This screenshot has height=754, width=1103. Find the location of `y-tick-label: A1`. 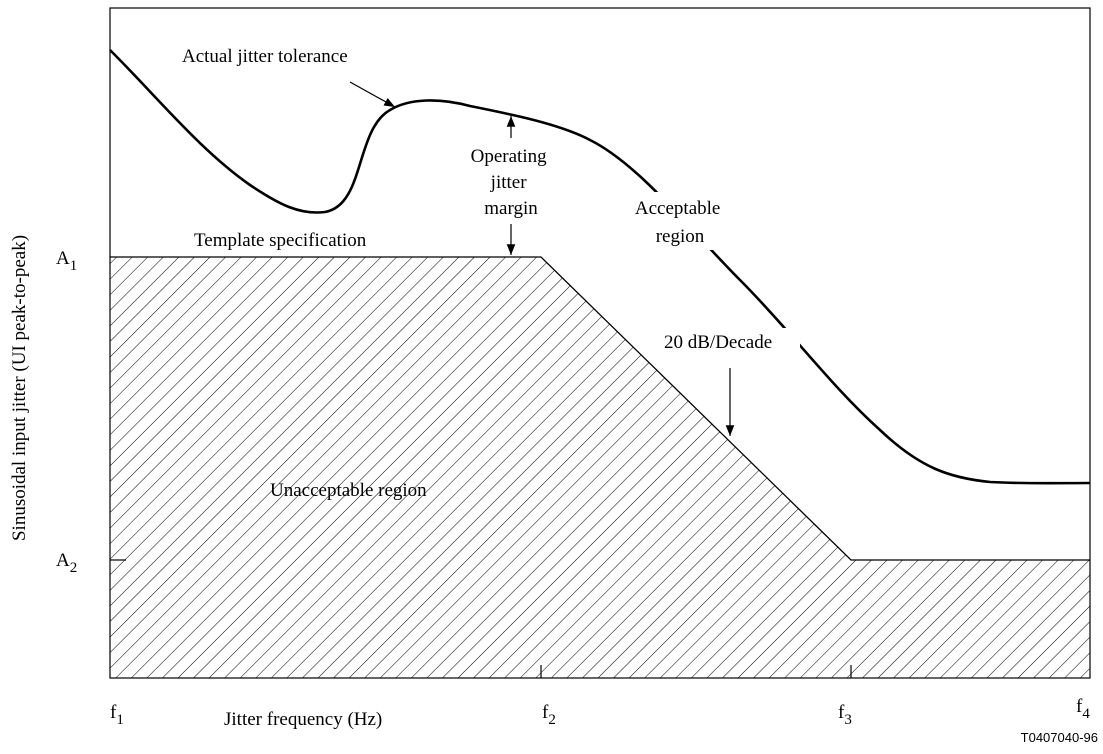

y-tick-label: A1 is located at coordinates (66, 261).